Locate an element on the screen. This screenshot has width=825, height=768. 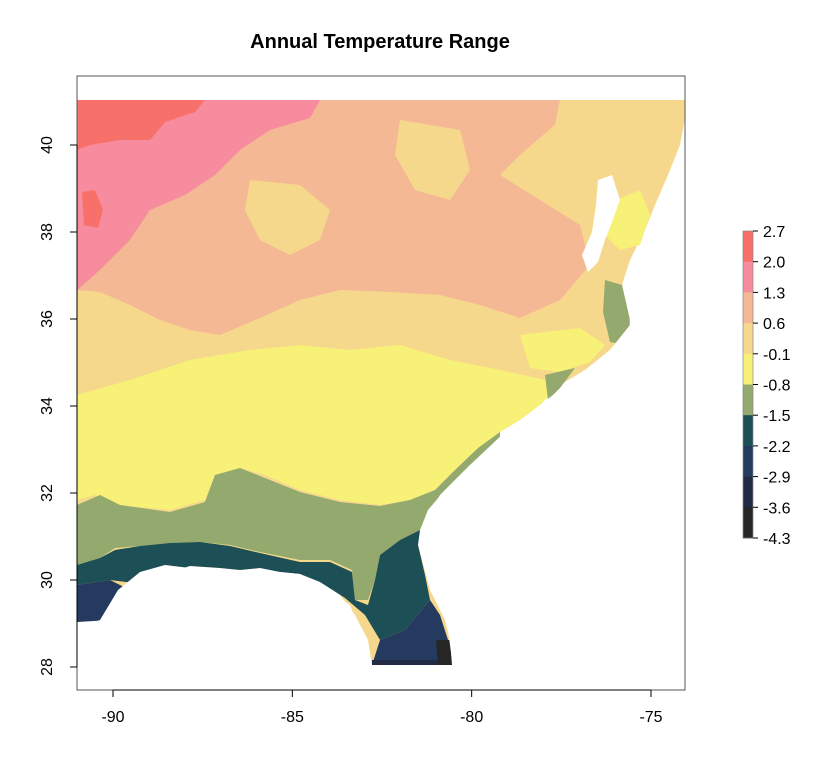
x-tick-label: -80 is located at coordinates (471, 717).